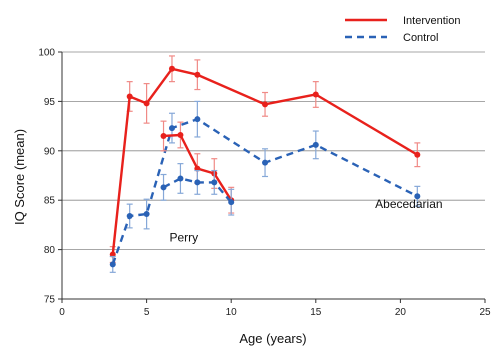 This screenshot has width=491, height=349. Describe the element at coordinates (305, 221) in the screenshot. I see `annotations: Perry Abecedarian` at that location.